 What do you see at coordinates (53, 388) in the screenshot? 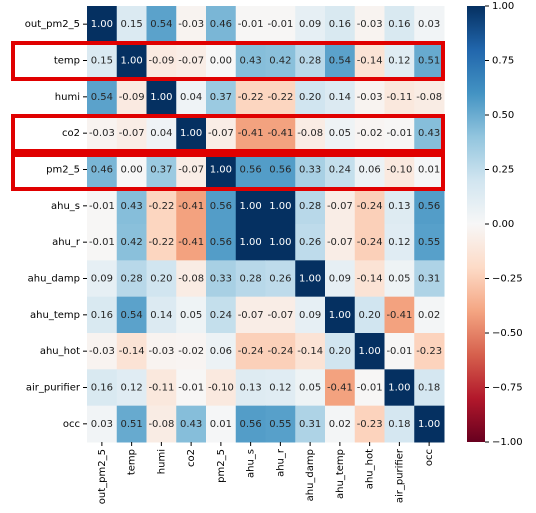
I see `y-tick-label: air_purifier` at bounding box center [53, 388].